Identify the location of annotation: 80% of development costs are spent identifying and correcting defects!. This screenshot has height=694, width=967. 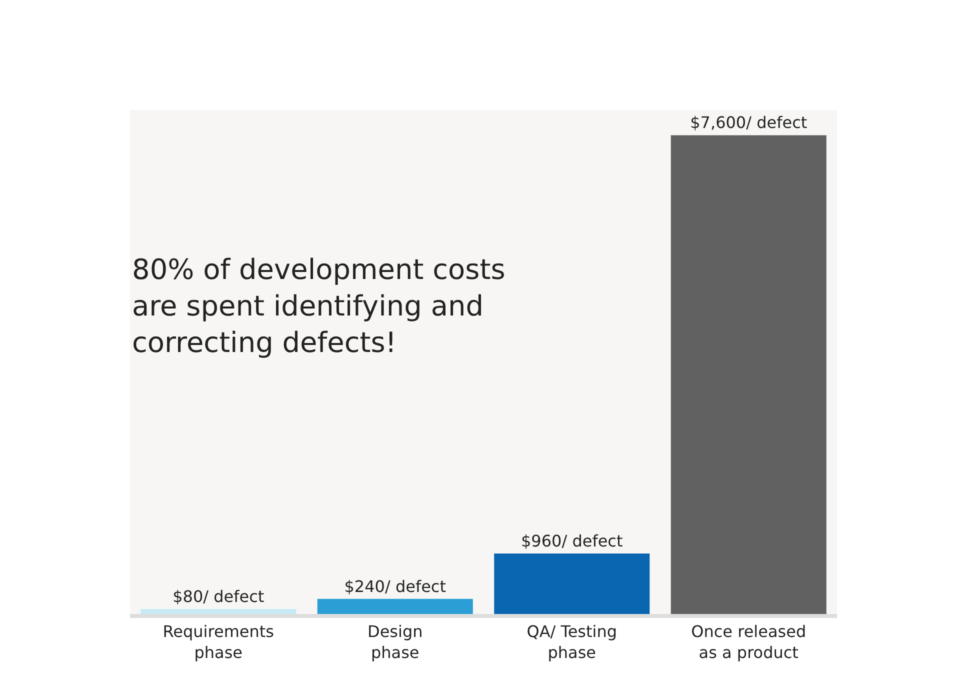
(319, 306).